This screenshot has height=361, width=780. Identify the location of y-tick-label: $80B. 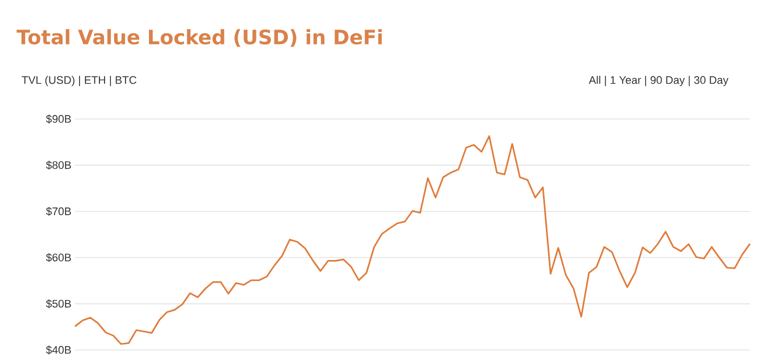
(58, 165).